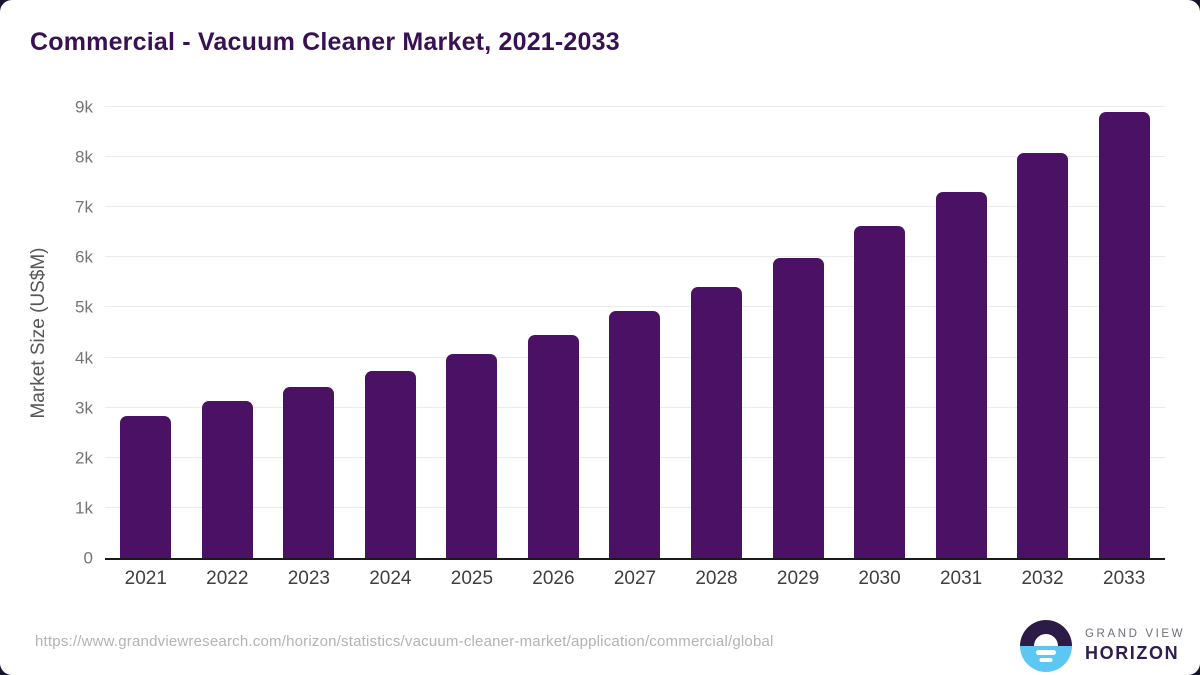 Image resolution: width=1200 pixels, height=675 pixels. What do you see at coordinates (635, 257) in the screenshot?
I see `gridline-6k` at bounding box center [635, 257].